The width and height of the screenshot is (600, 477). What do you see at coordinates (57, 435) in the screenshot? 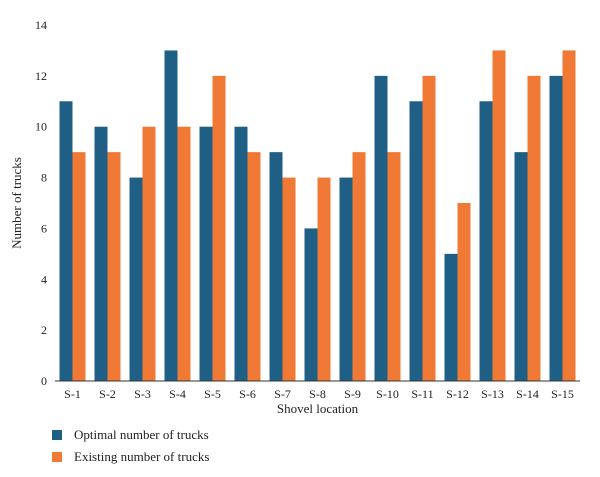
I see `legend-swatch-optimal` at bounding box center [57, 435].